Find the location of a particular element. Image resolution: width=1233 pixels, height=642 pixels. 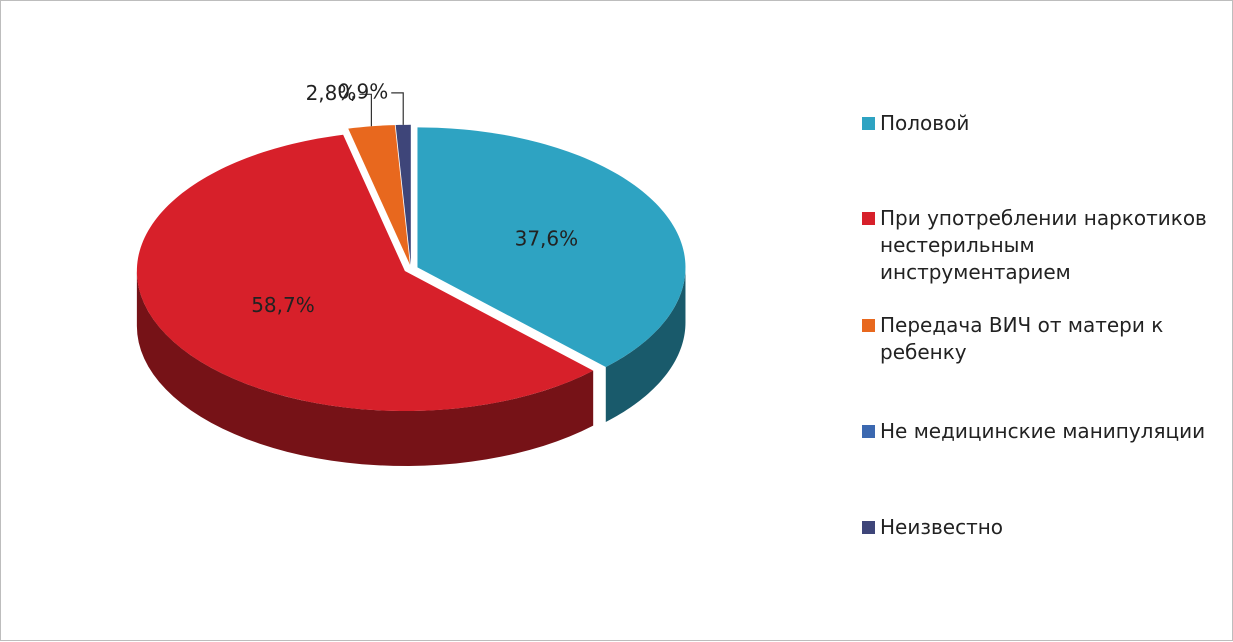

legend-label: Не медицинские манипуляции is located at coordinates (1043, 431).